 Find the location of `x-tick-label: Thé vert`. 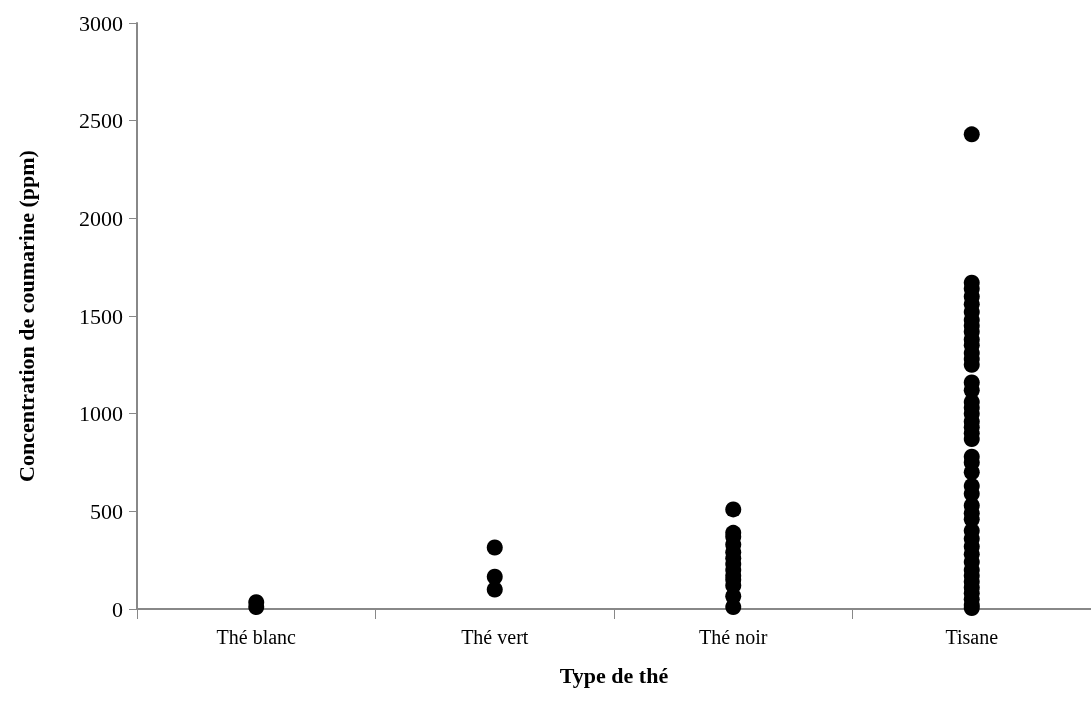

x-tick-label: Thé vert is located at coordinates (495, 637).